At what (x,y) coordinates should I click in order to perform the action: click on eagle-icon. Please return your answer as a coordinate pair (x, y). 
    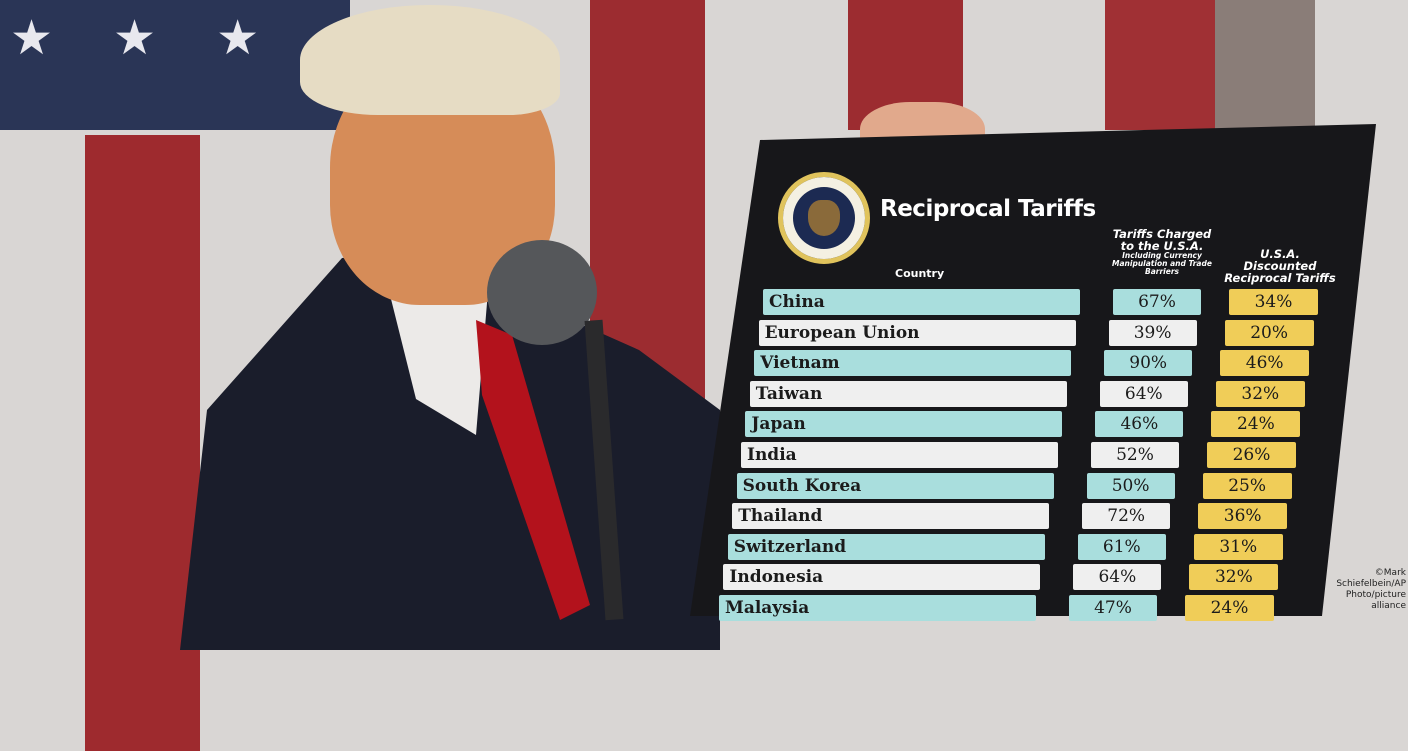
    Looking at the image, I should click on (824, 218).